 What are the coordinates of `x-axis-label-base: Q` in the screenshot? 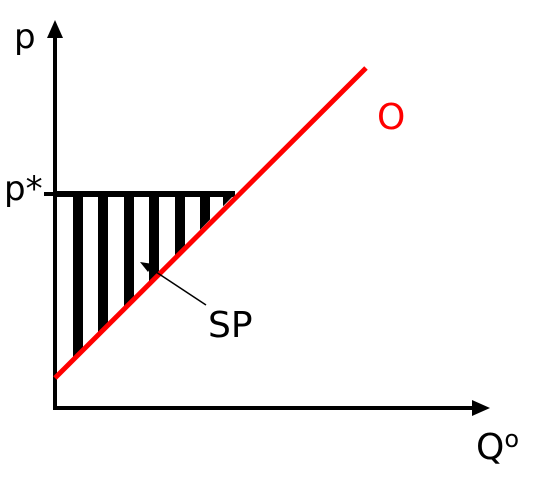 It's located at (490, 447).